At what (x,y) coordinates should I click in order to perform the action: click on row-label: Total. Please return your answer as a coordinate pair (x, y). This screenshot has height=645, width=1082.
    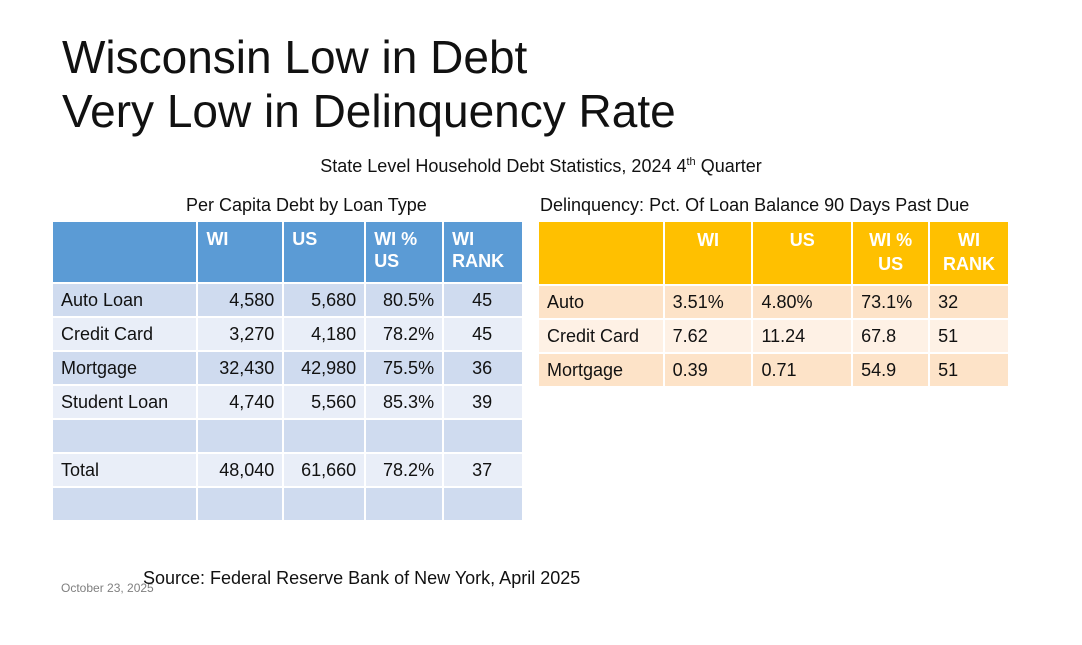
    Looking at the image, I should click on (126, 469).